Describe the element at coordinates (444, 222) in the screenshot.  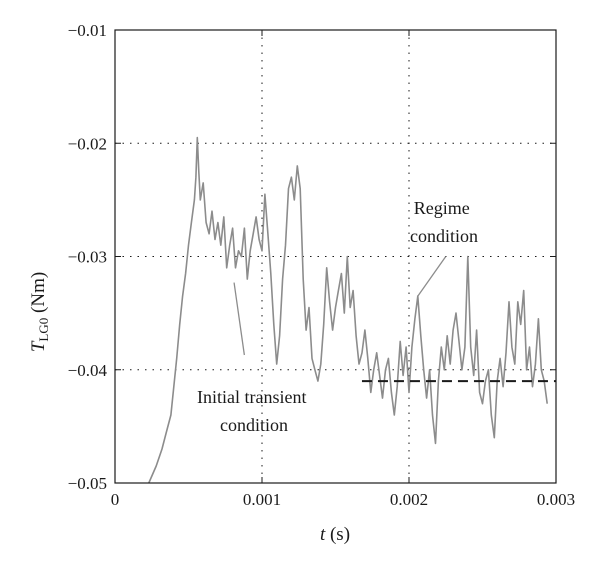
I see `regime-annotation: Regime condition` at that location.